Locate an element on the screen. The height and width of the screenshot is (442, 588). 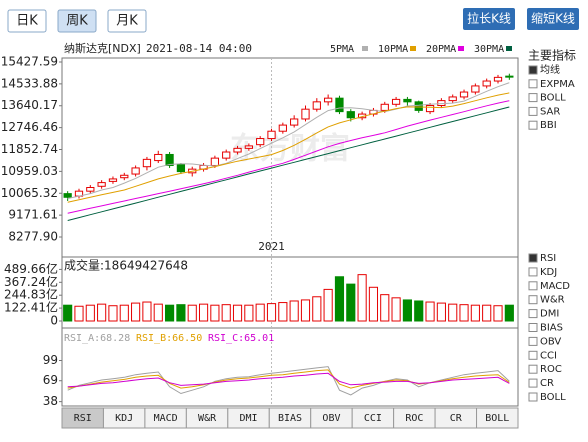
indicator-tab-label: RSI is located at coordinates (83, 418).